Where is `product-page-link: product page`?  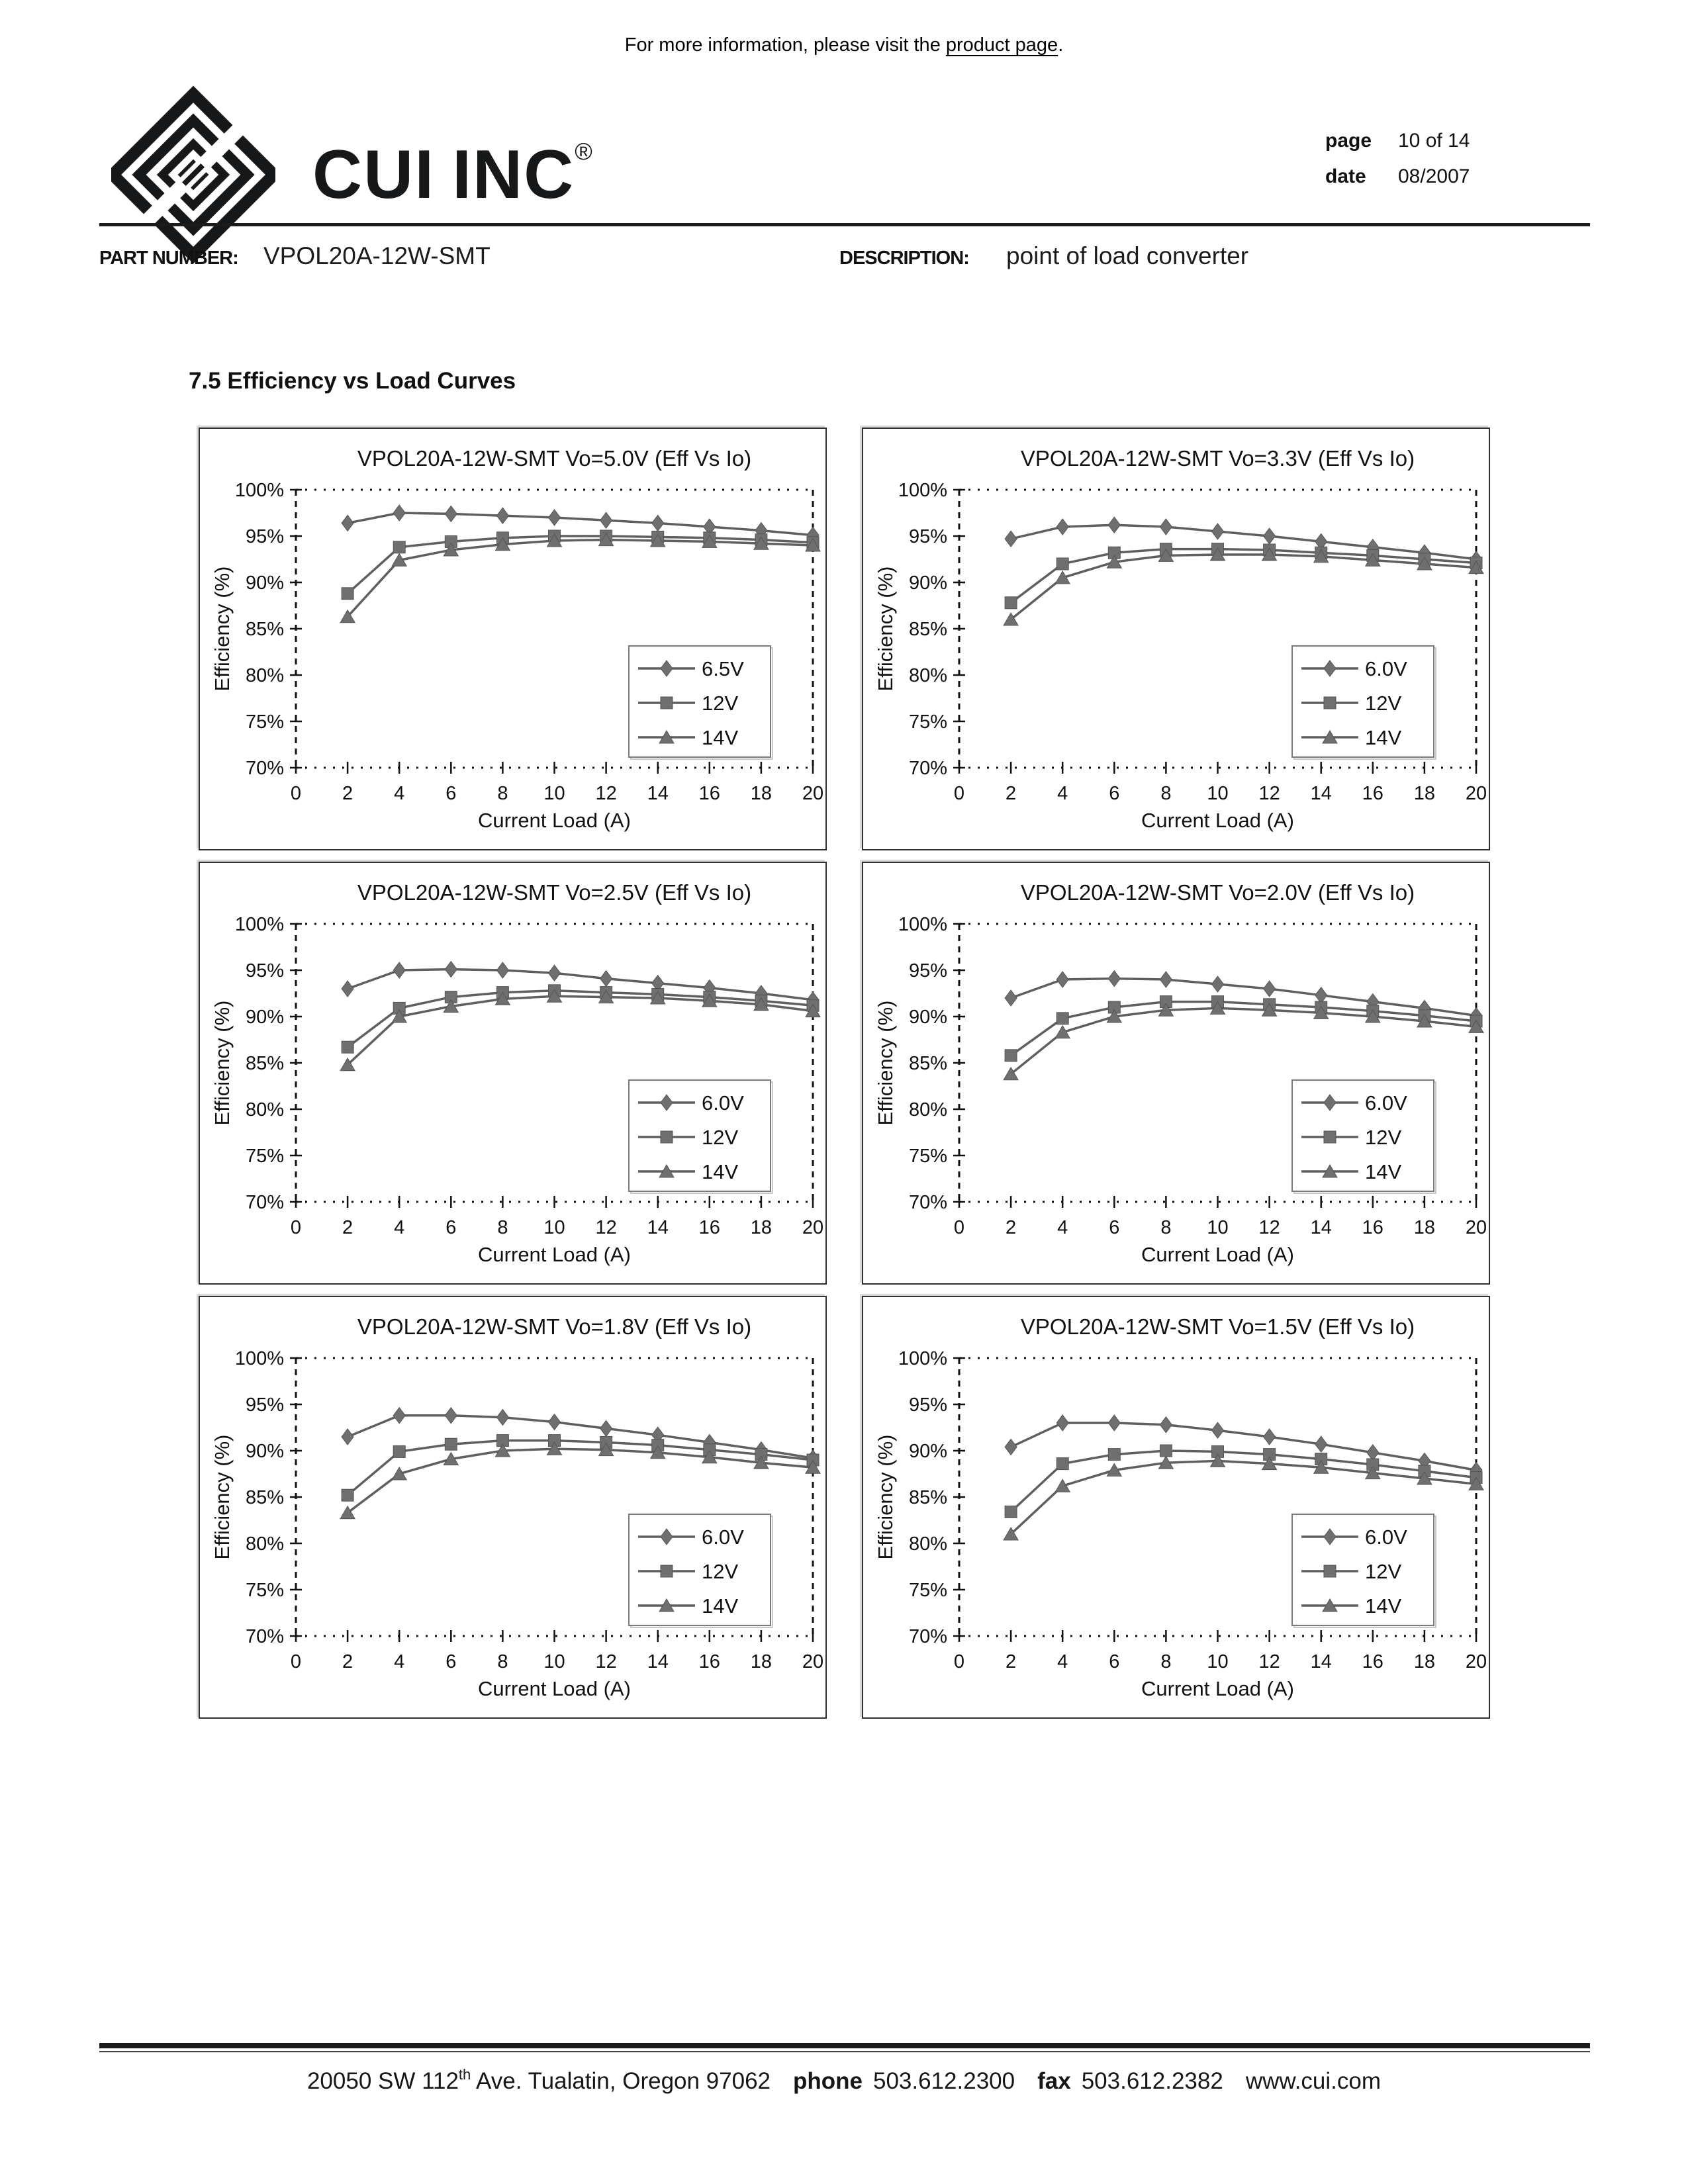
product-page-link: product page is located at coordinates (1001, 45).